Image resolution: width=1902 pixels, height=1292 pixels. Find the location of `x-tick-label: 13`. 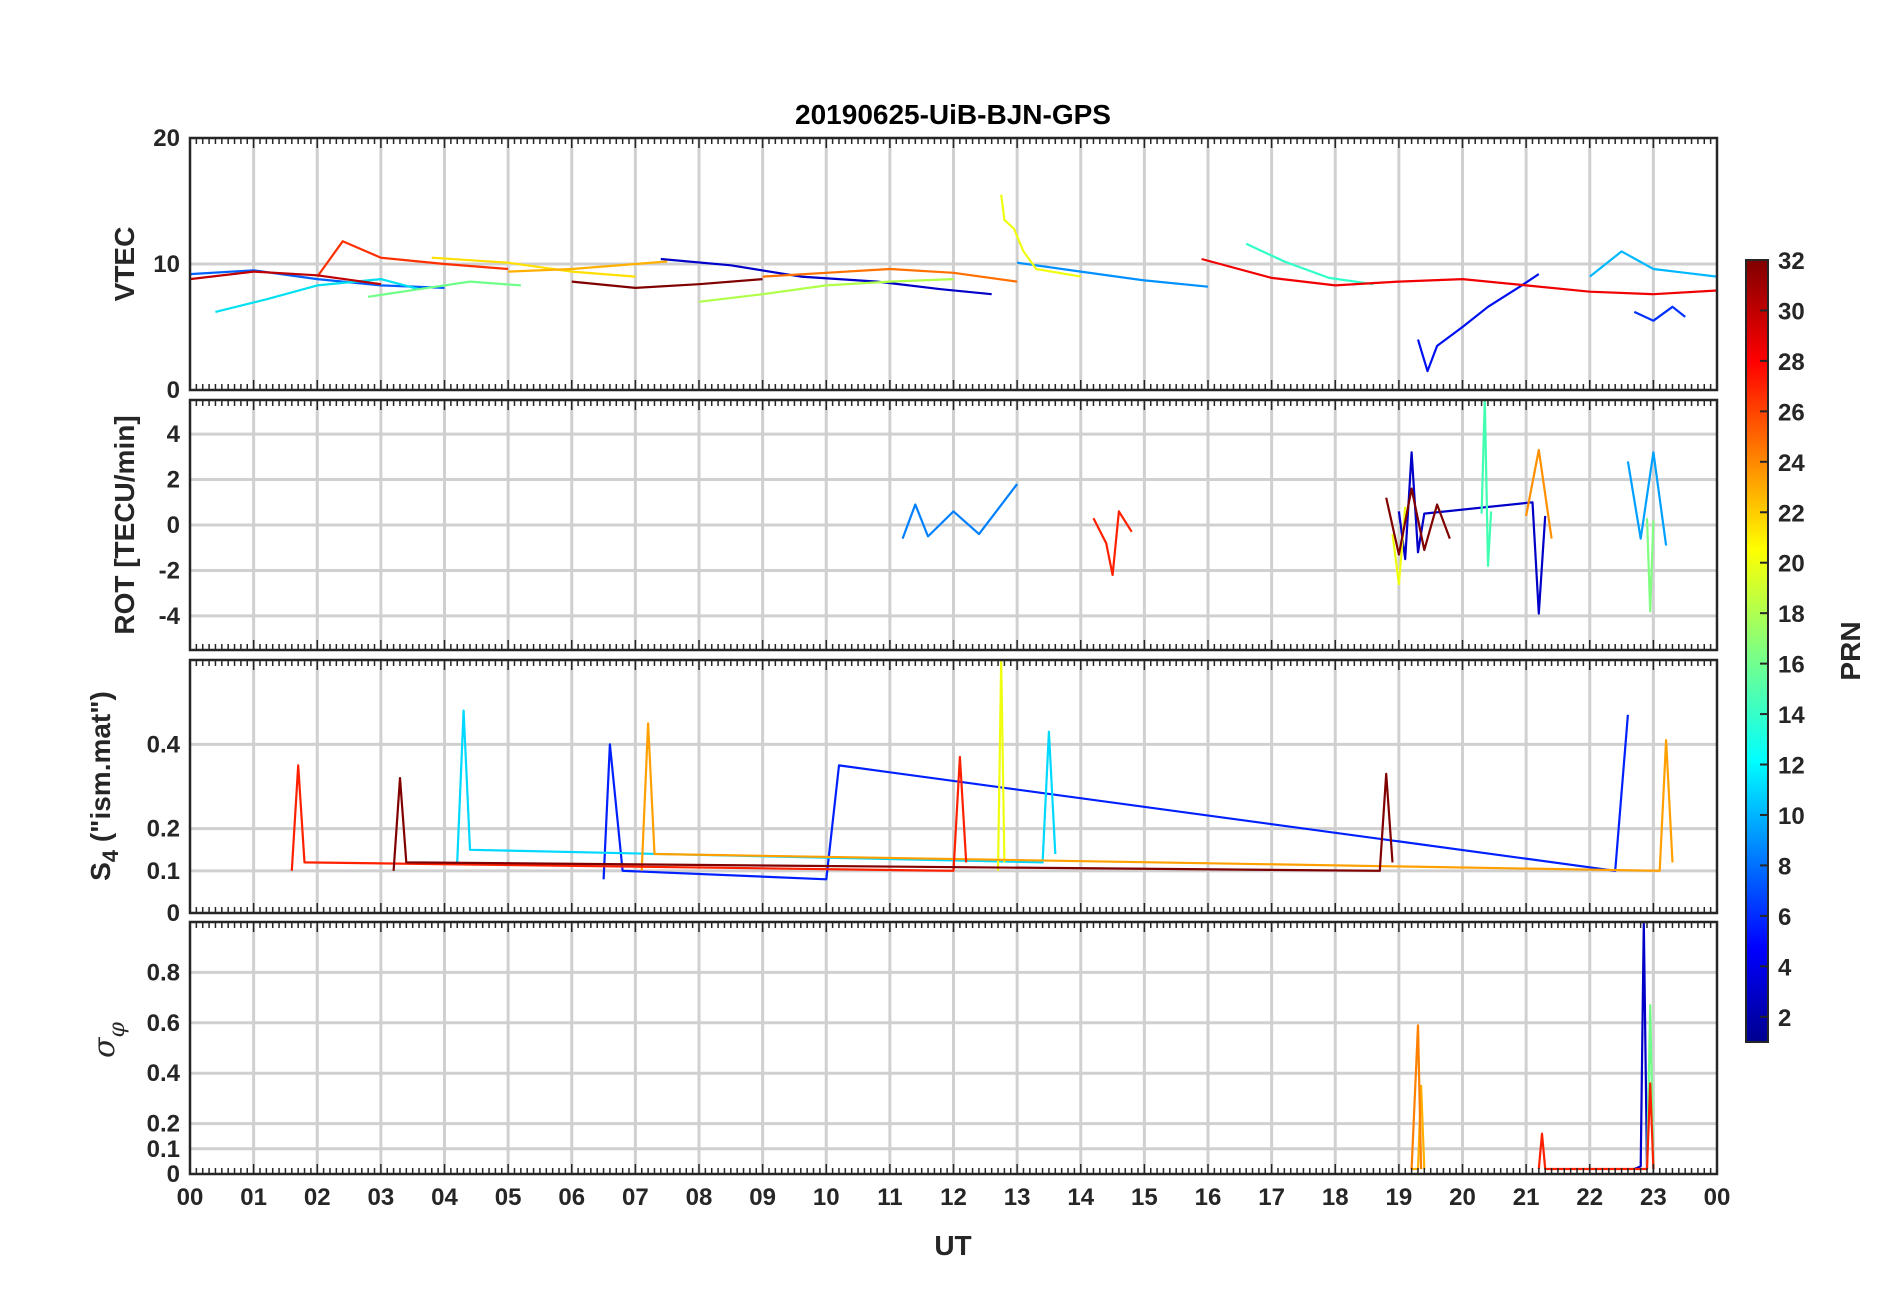

x-tick-label: 13 is located at coordinates (1017, 1197).